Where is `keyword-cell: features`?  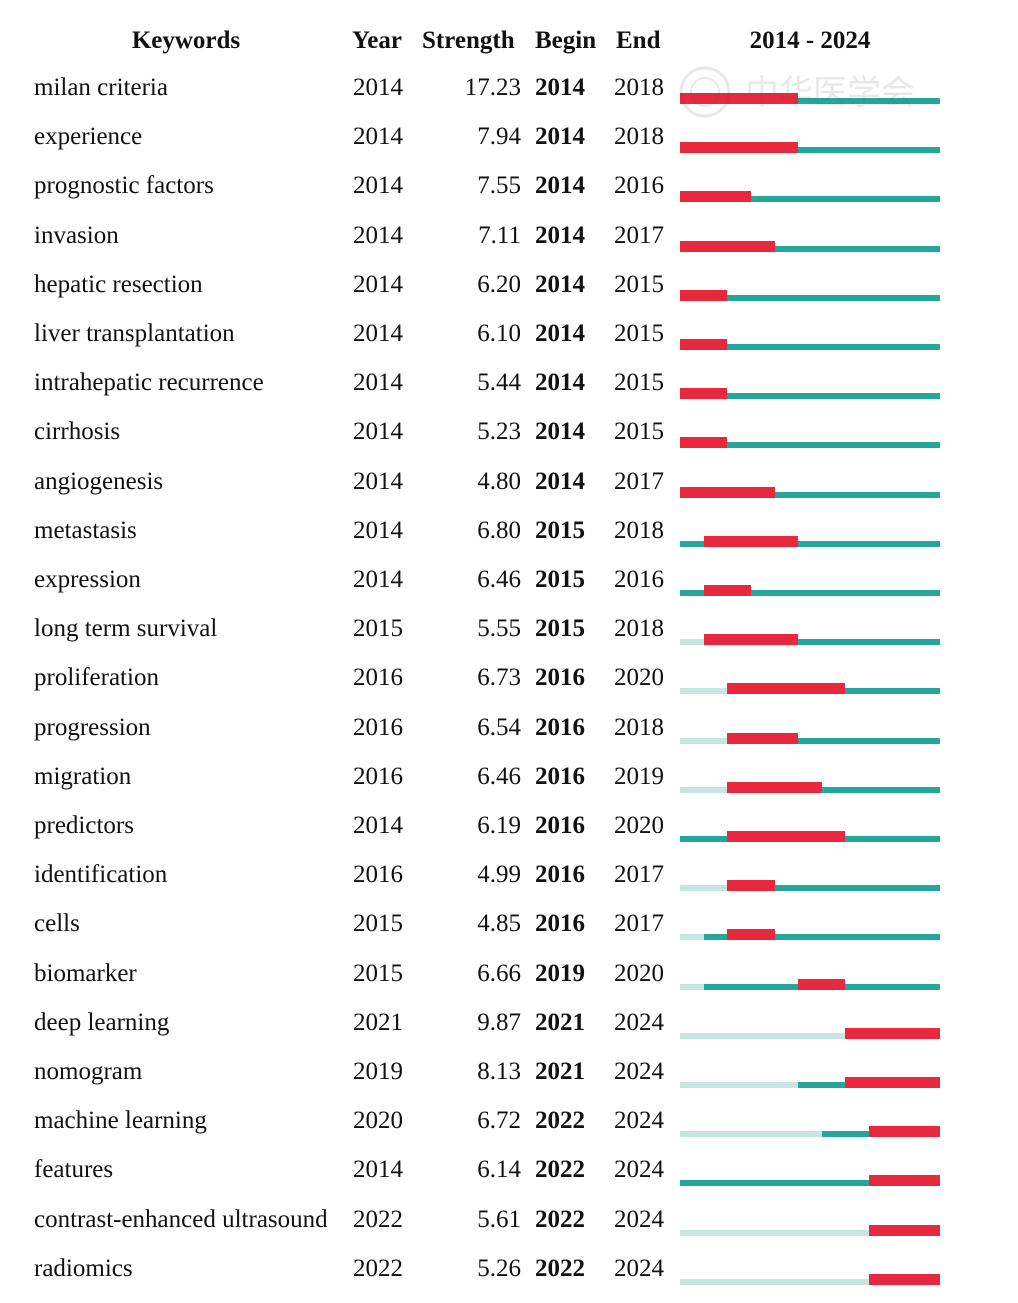 keyword-cell: features is located at coordinates (74, 1170).